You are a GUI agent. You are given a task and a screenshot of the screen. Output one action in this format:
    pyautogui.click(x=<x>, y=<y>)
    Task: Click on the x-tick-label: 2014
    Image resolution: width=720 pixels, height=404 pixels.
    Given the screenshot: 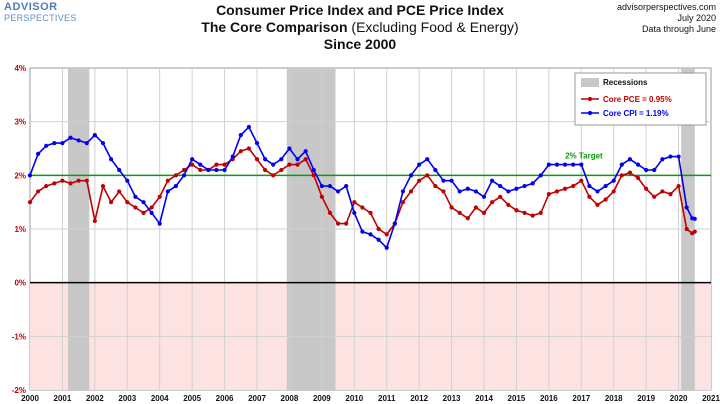 What is the action you would take?
    pyautogui.click(x=484, y=398)
    